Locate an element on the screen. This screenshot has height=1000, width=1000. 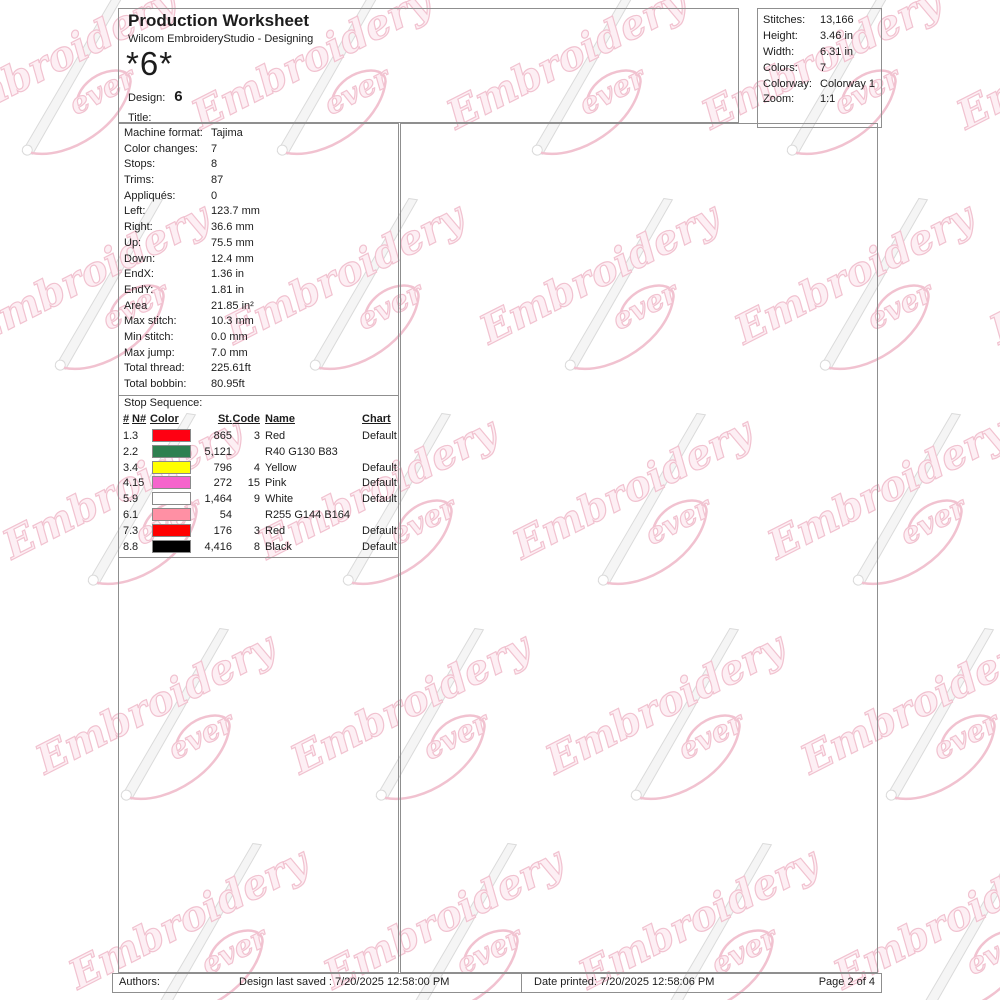
stats-row-value: Colorway 1 is located at coordinates (848, 83).